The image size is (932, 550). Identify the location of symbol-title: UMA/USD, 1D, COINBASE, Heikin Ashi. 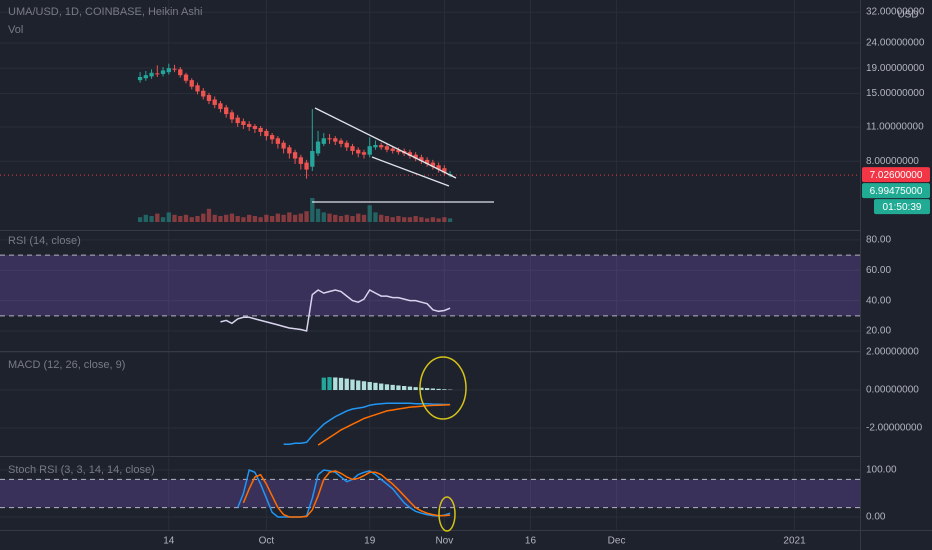
(105, 12).